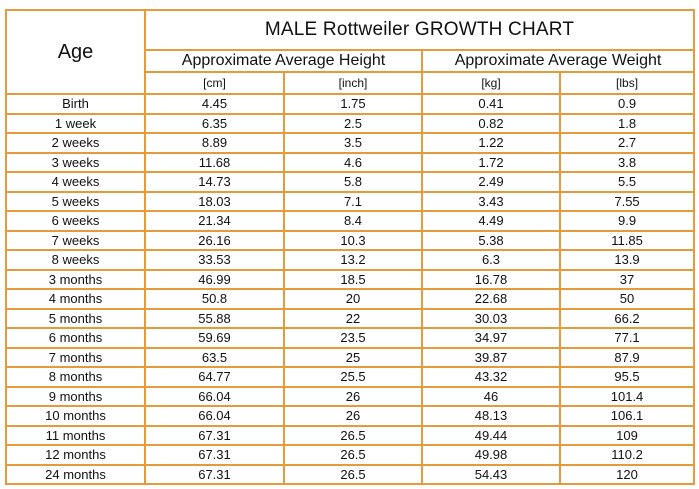  I want to click on weight-group-header: Approximate Average Weight, so click(558, 61).